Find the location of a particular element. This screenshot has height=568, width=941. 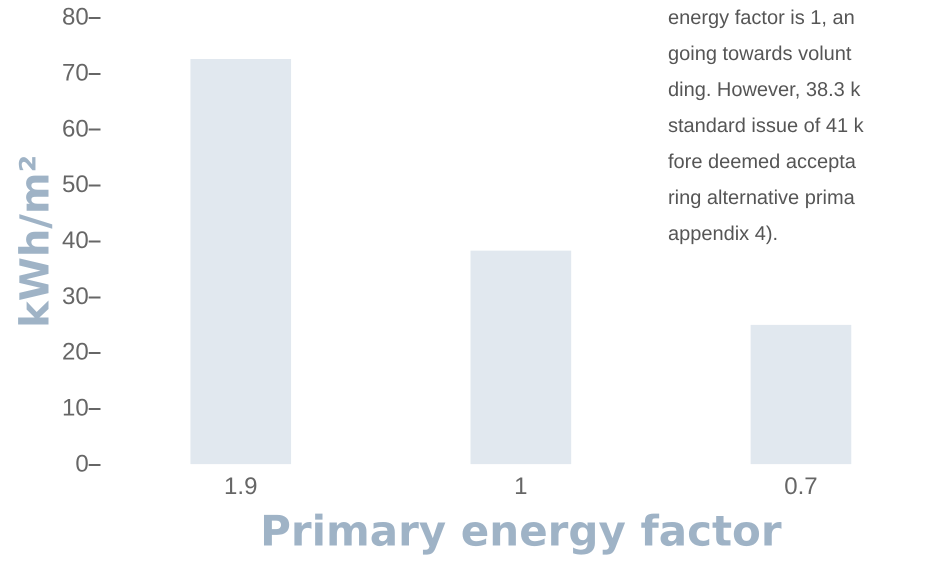

x-axis-title: Primary energy factor is located at coordinates (521, 531).